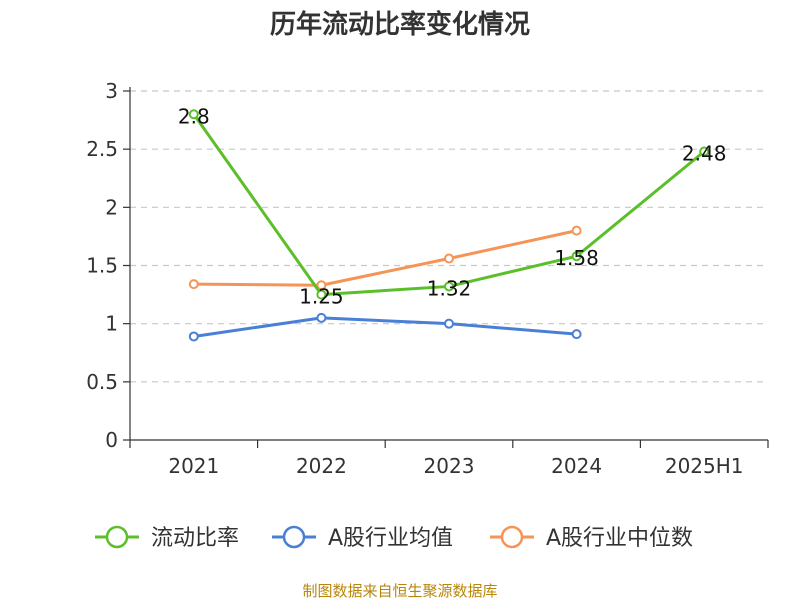  What do you see at coordinates (449, 466) in the screenshot?
I see `x-tick-label: 2023` at bounding box center [449, 466].